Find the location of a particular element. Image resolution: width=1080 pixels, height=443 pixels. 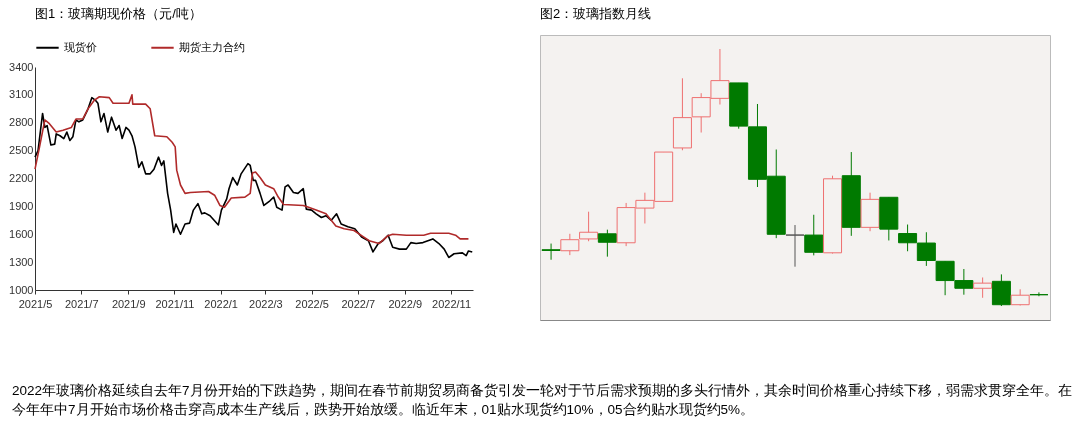

chart-title: 图2：玻璃指数月线 is located at coordinates (596, 13).